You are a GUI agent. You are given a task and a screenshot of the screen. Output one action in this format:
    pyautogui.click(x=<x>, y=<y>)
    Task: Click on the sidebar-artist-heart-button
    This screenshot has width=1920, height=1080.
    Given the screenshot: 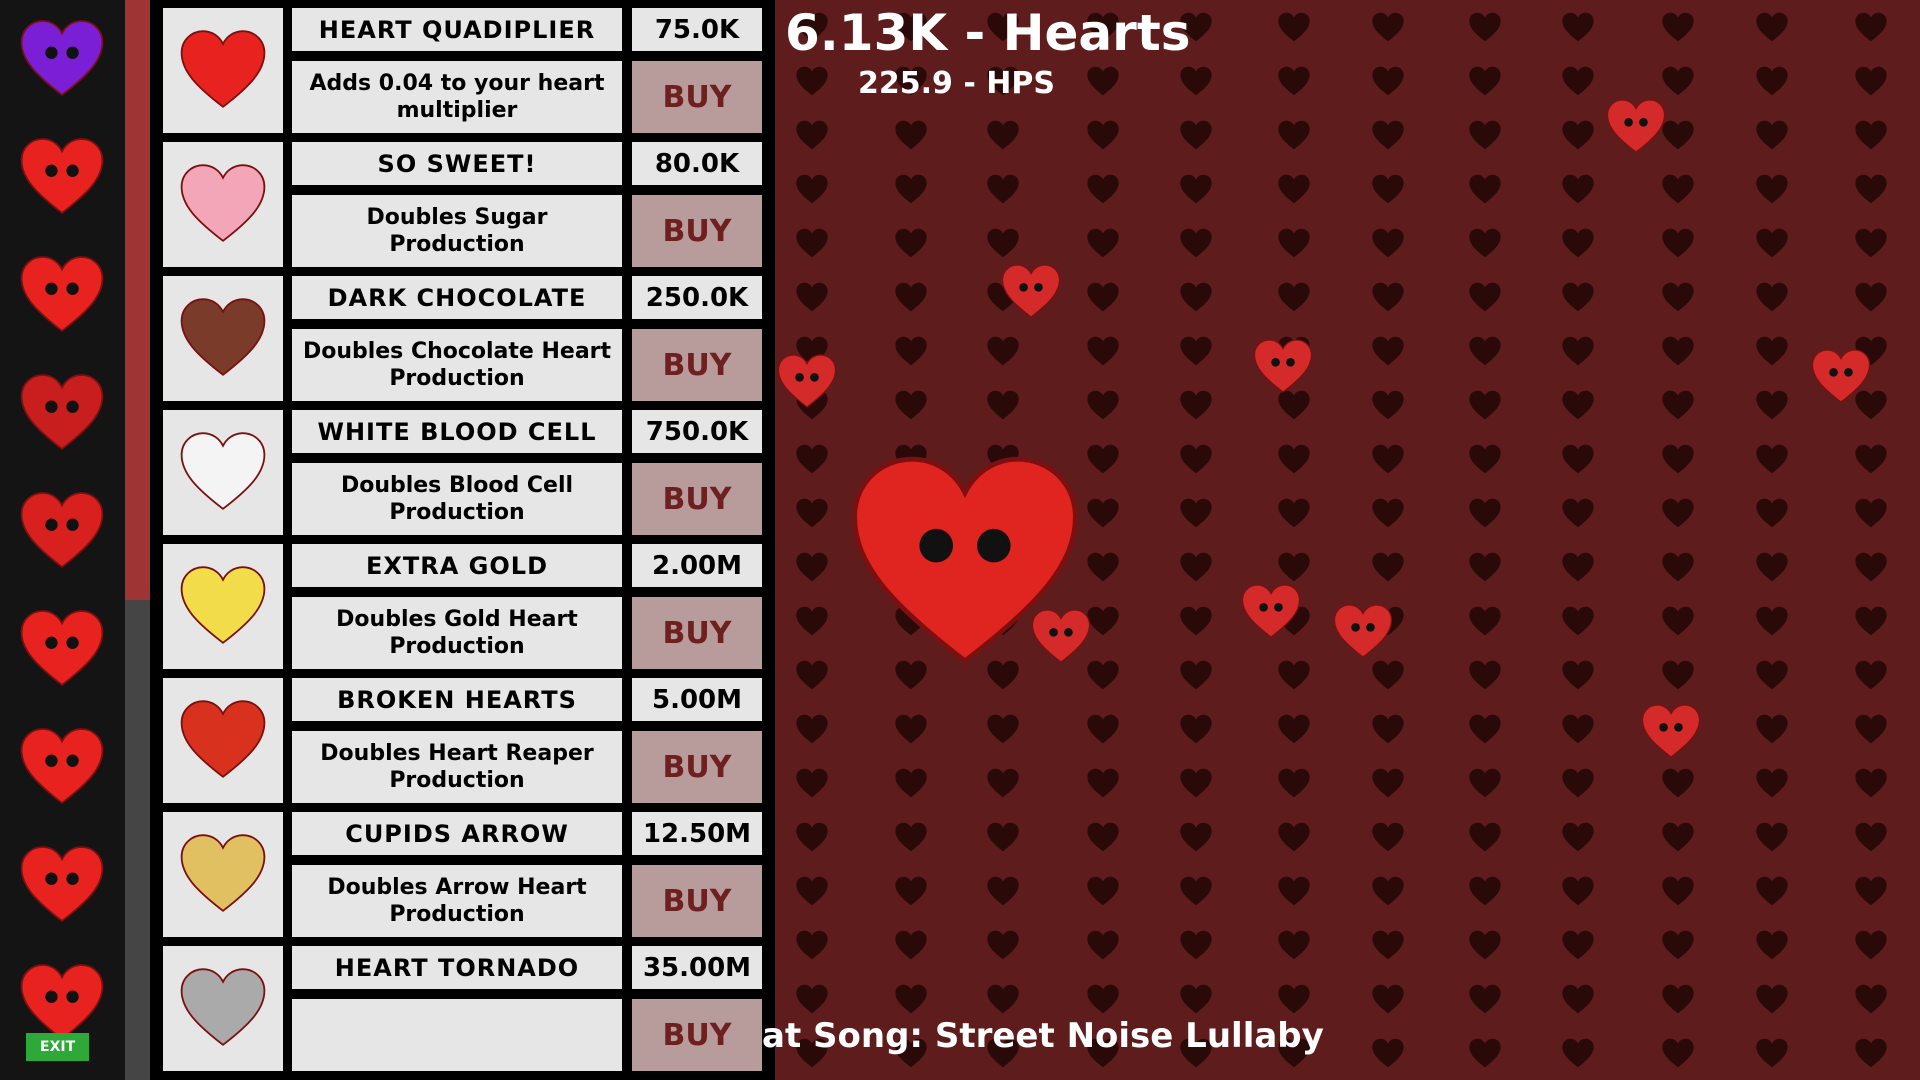 What is the action you would take?
    pyautogui.click(x=62, y=650)
    